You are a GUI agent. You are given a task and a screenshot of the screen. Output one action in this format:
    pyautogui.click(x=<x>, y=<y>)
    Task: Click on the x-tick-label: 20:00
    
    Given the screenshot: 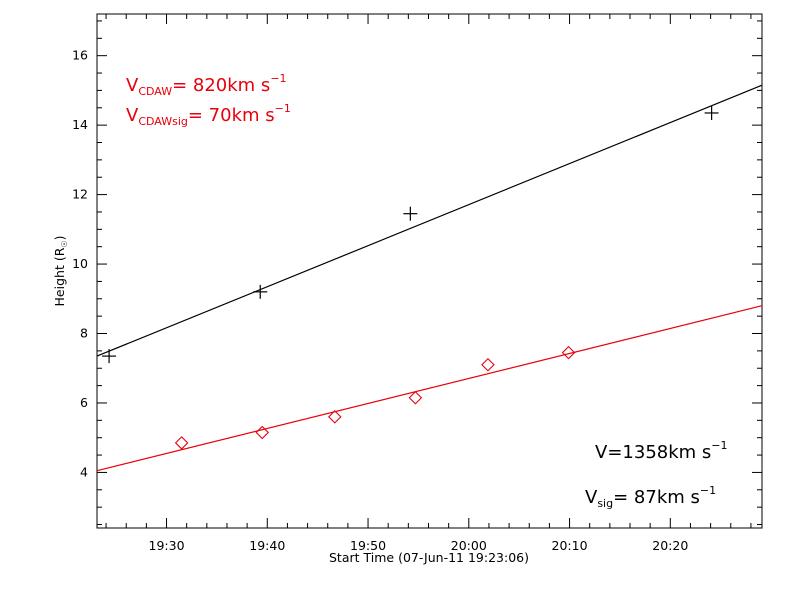 What is the action you would take?
    pyautogui.click(x=469, y=545)
    